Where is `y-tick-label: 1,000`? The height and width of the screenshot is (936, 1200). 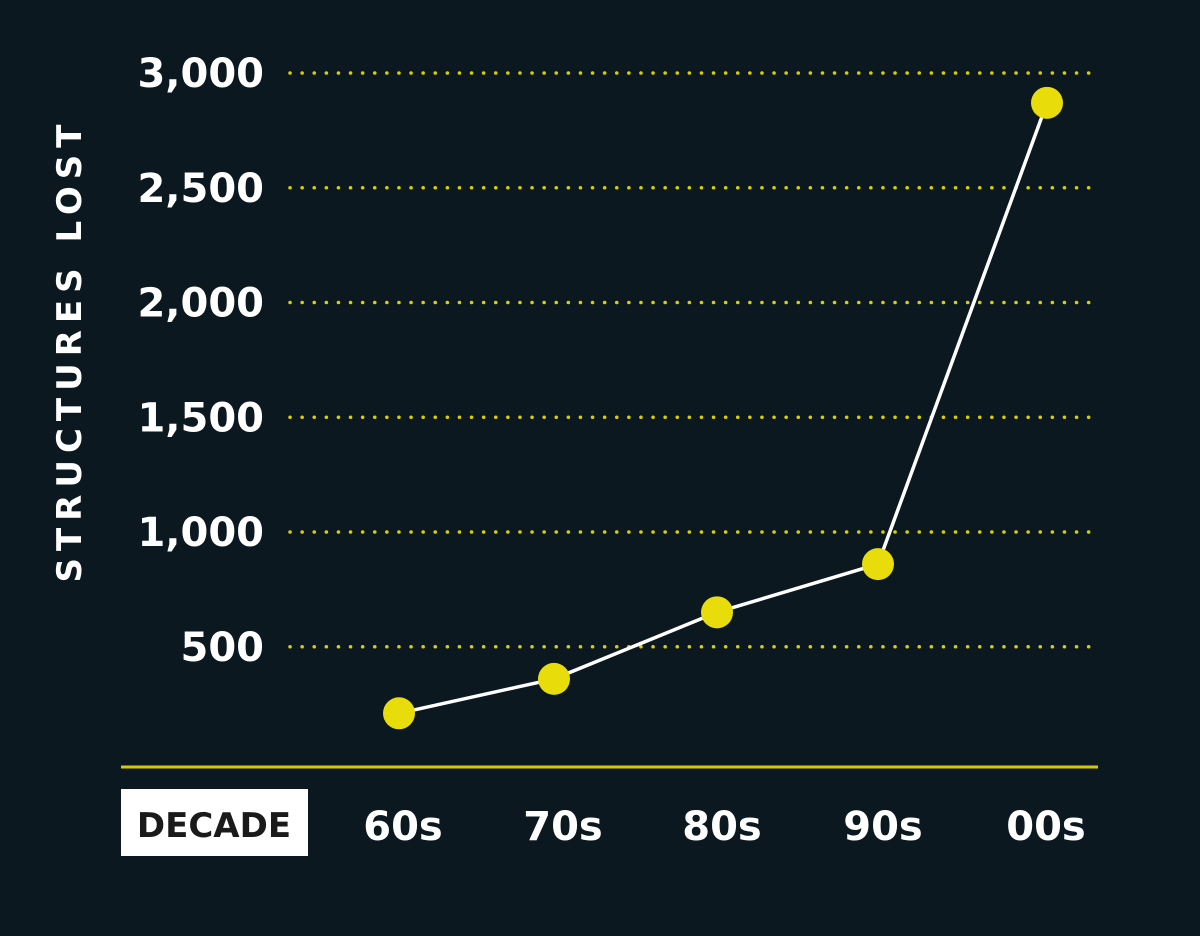 y-tick-label: 1,000 is located at coordinates (200, 533).